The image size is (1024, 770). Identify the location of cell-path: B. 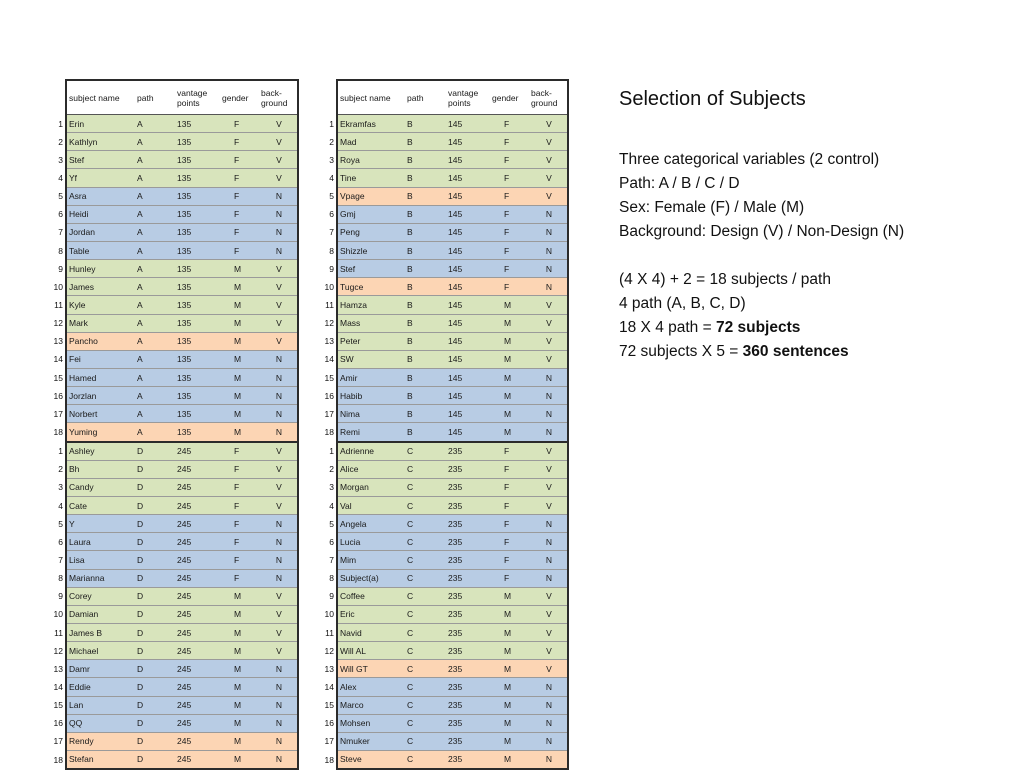
(425, 196).